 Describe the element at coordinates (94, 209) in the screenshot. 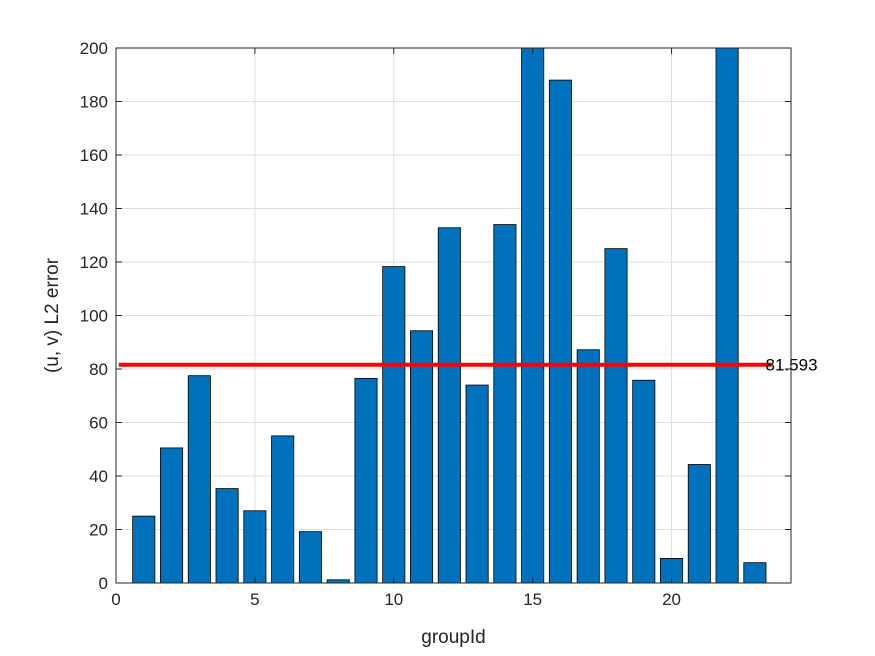

I see `y-tick-label: 140` at that location.